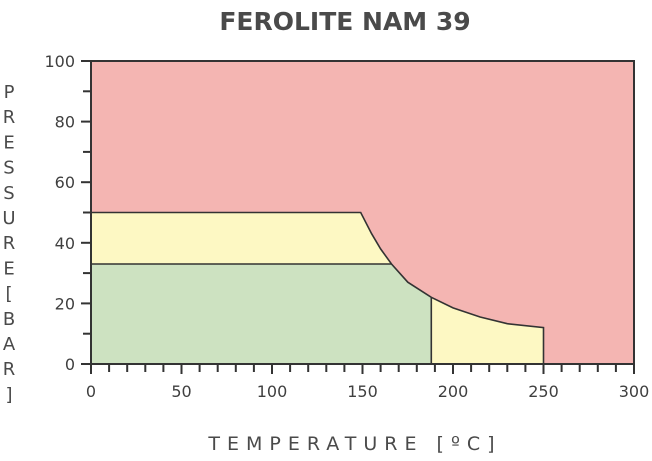 This screenshot has height=461, width=652. I want to click on y-tick-label: 0, so click(70, 364).